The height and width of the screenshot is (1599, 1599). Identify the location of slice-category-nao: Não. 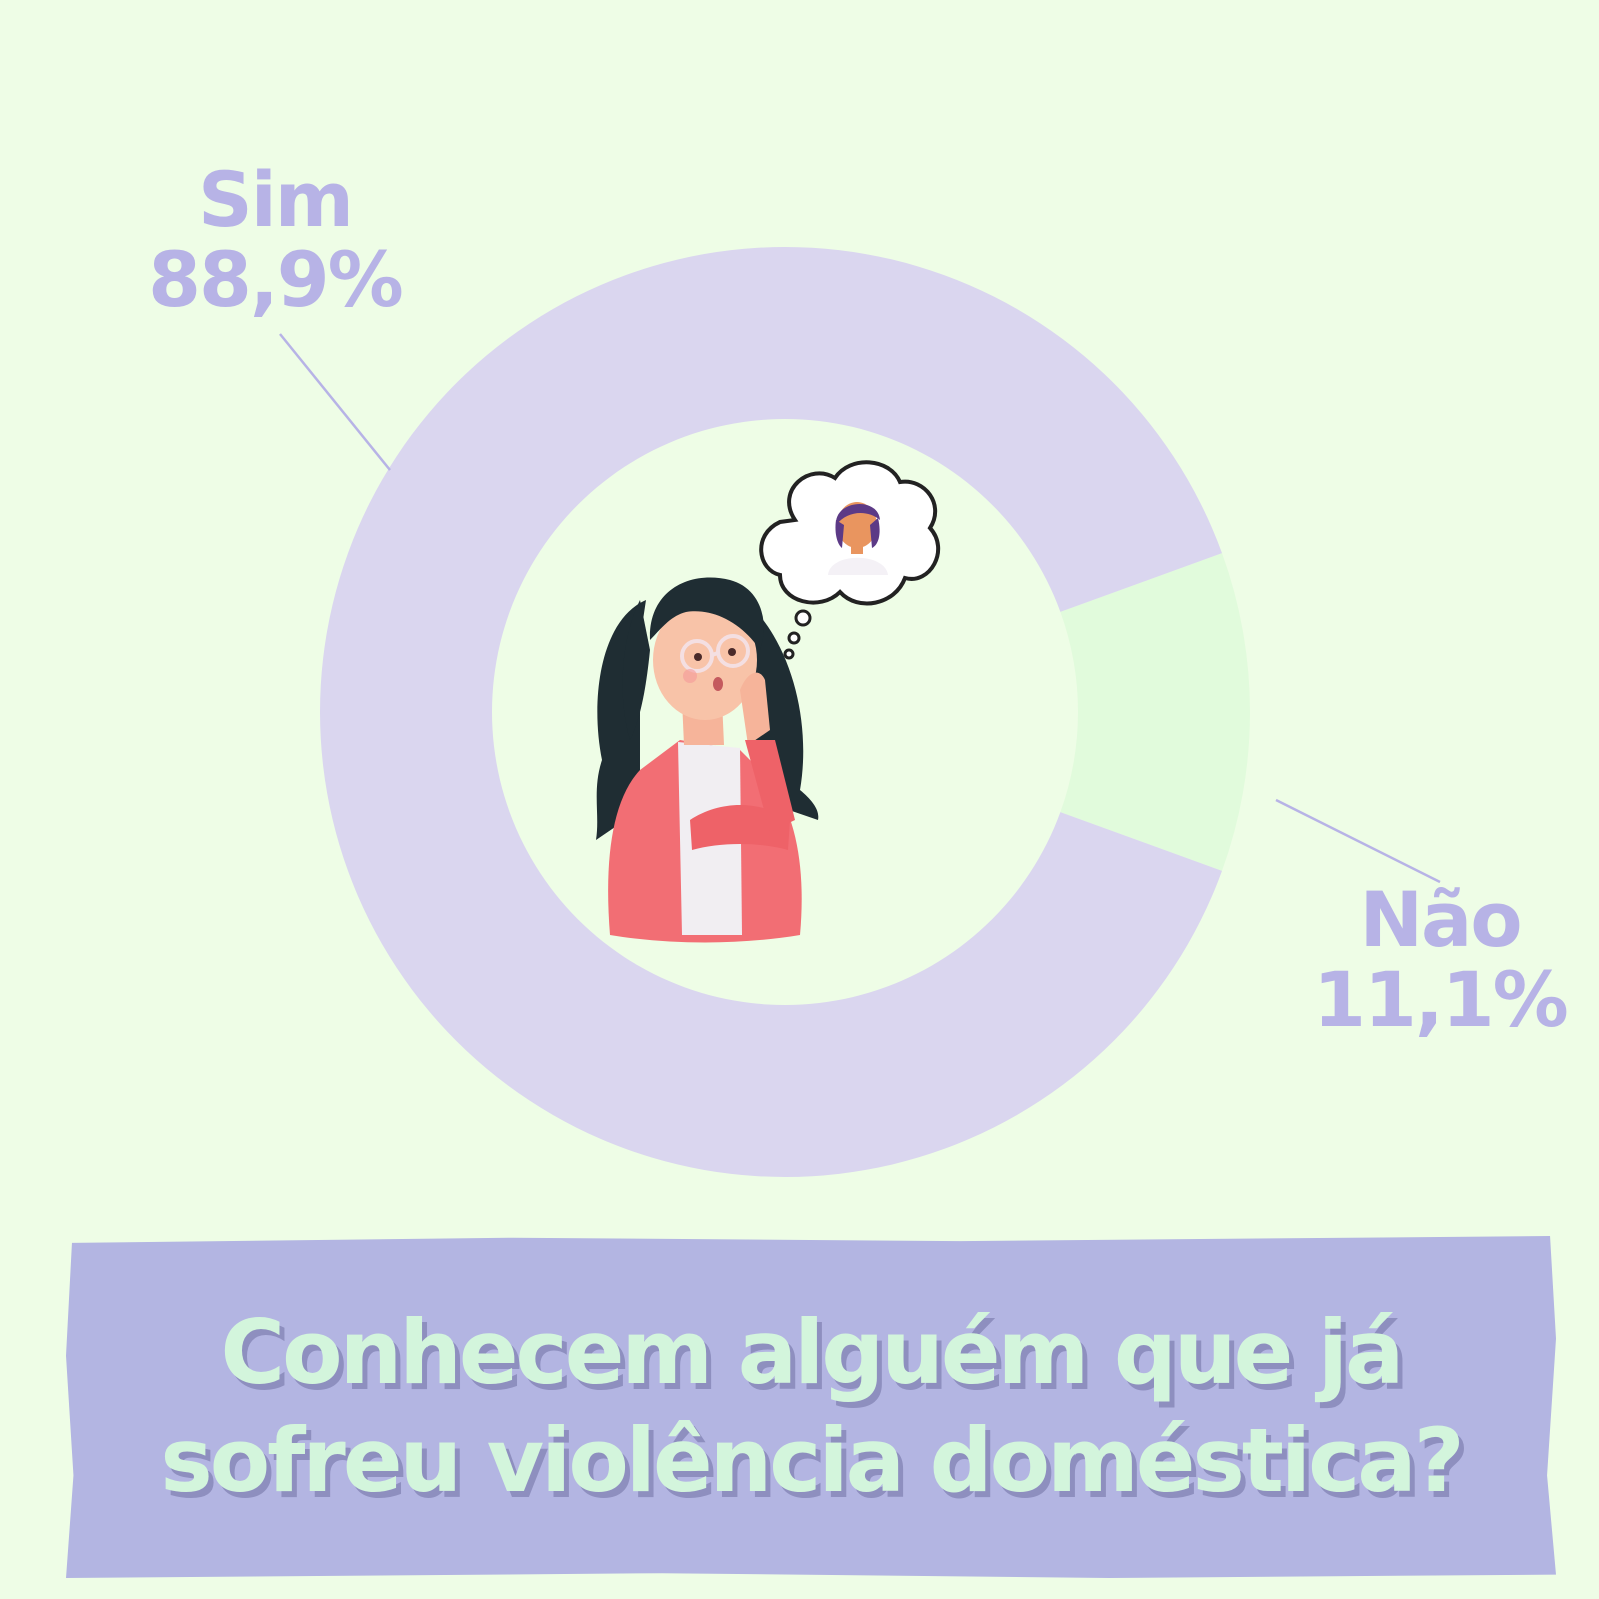
(1440, 919).